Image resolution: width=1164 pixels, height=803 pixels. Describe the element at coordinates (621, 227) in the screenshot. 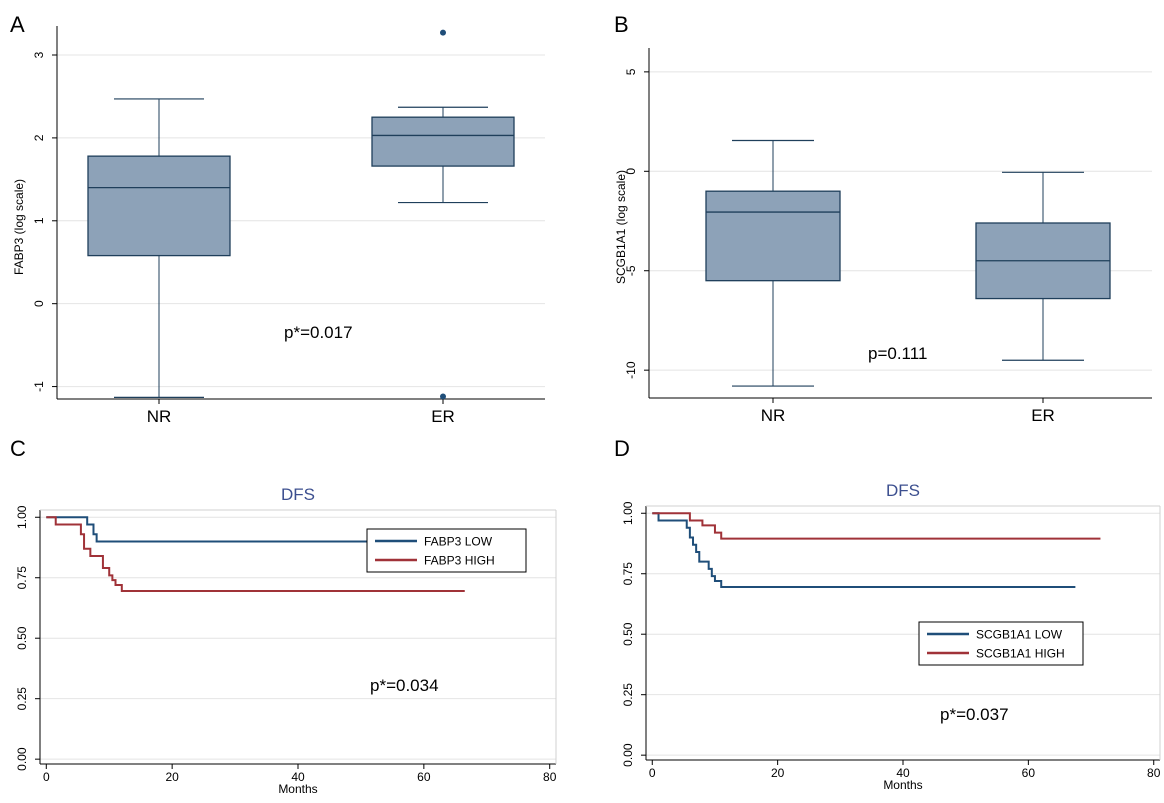

I see `y-axis-label: SCGB1A1 (log scale)` at that location.